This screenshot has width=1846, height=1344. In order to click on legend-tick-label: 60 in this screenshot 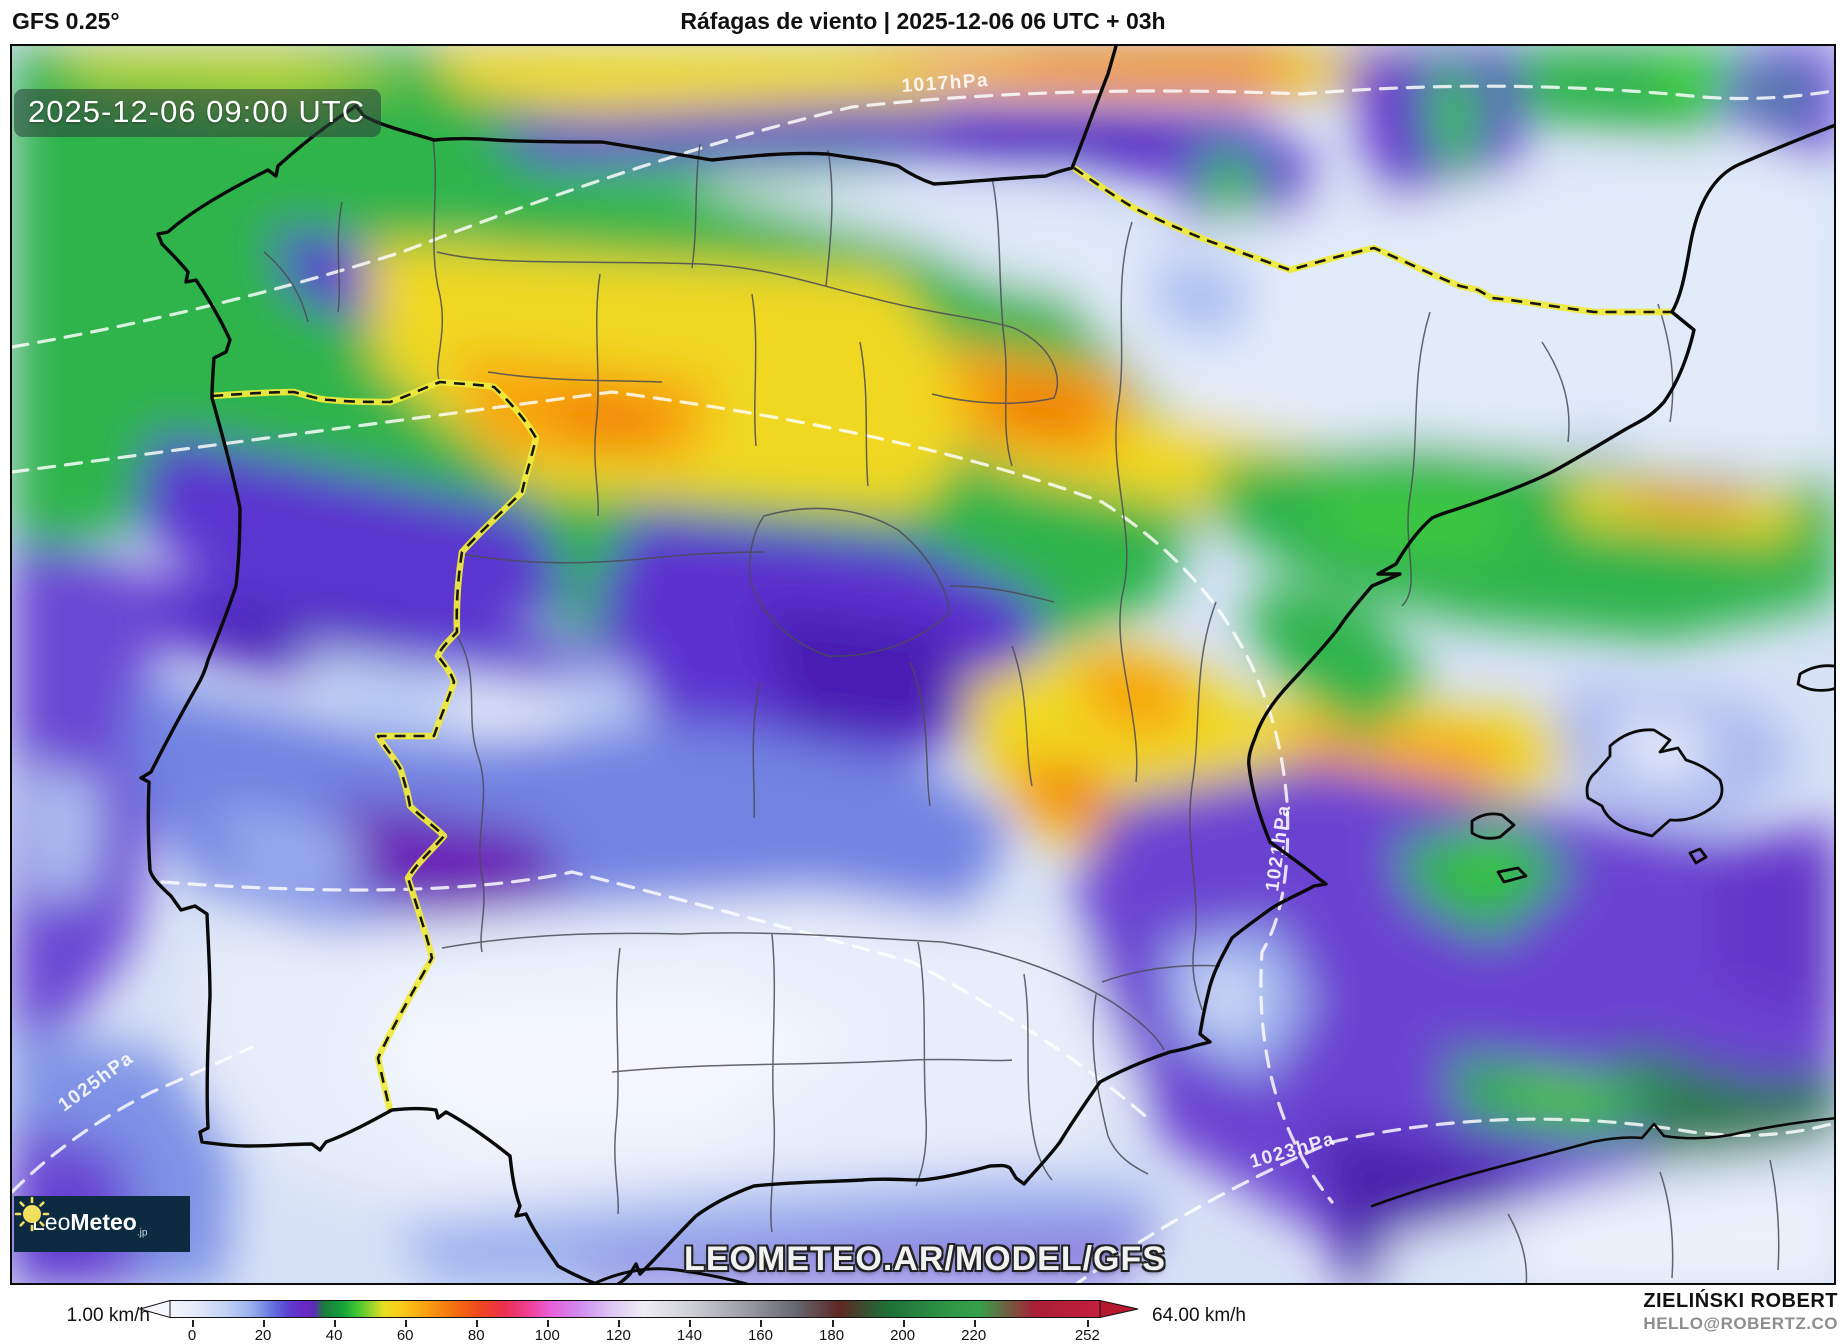, I will do `click(405, 1335)`.